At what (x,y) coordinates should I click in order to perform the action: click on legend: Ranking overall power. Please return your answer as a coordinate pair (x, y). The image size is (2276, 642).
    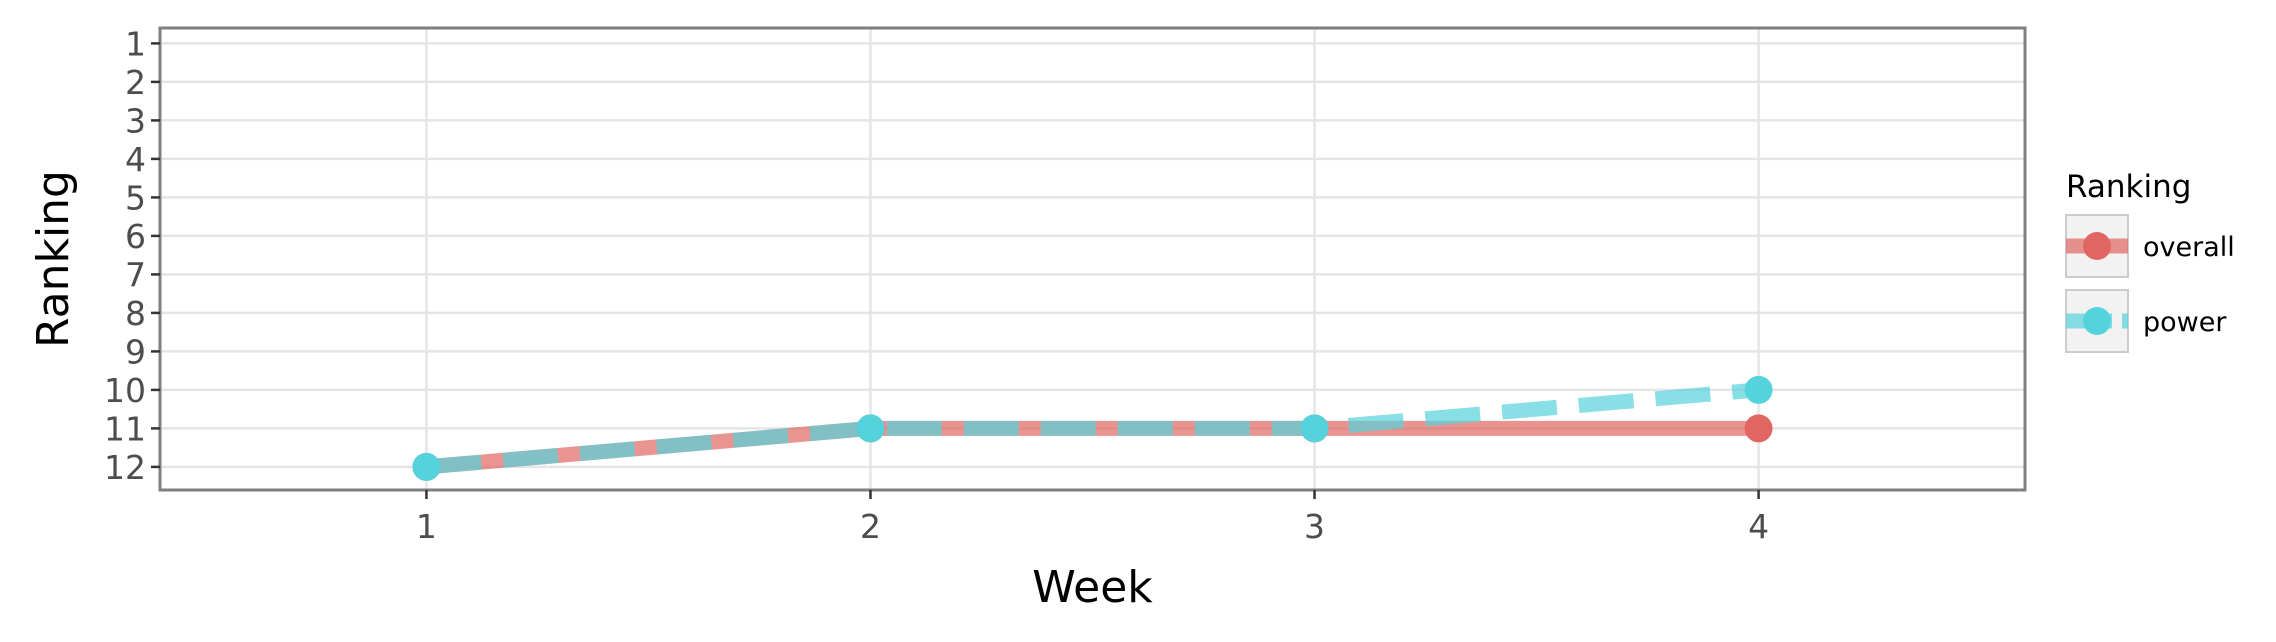
    Looking at the image, I should click on (2150, 261).